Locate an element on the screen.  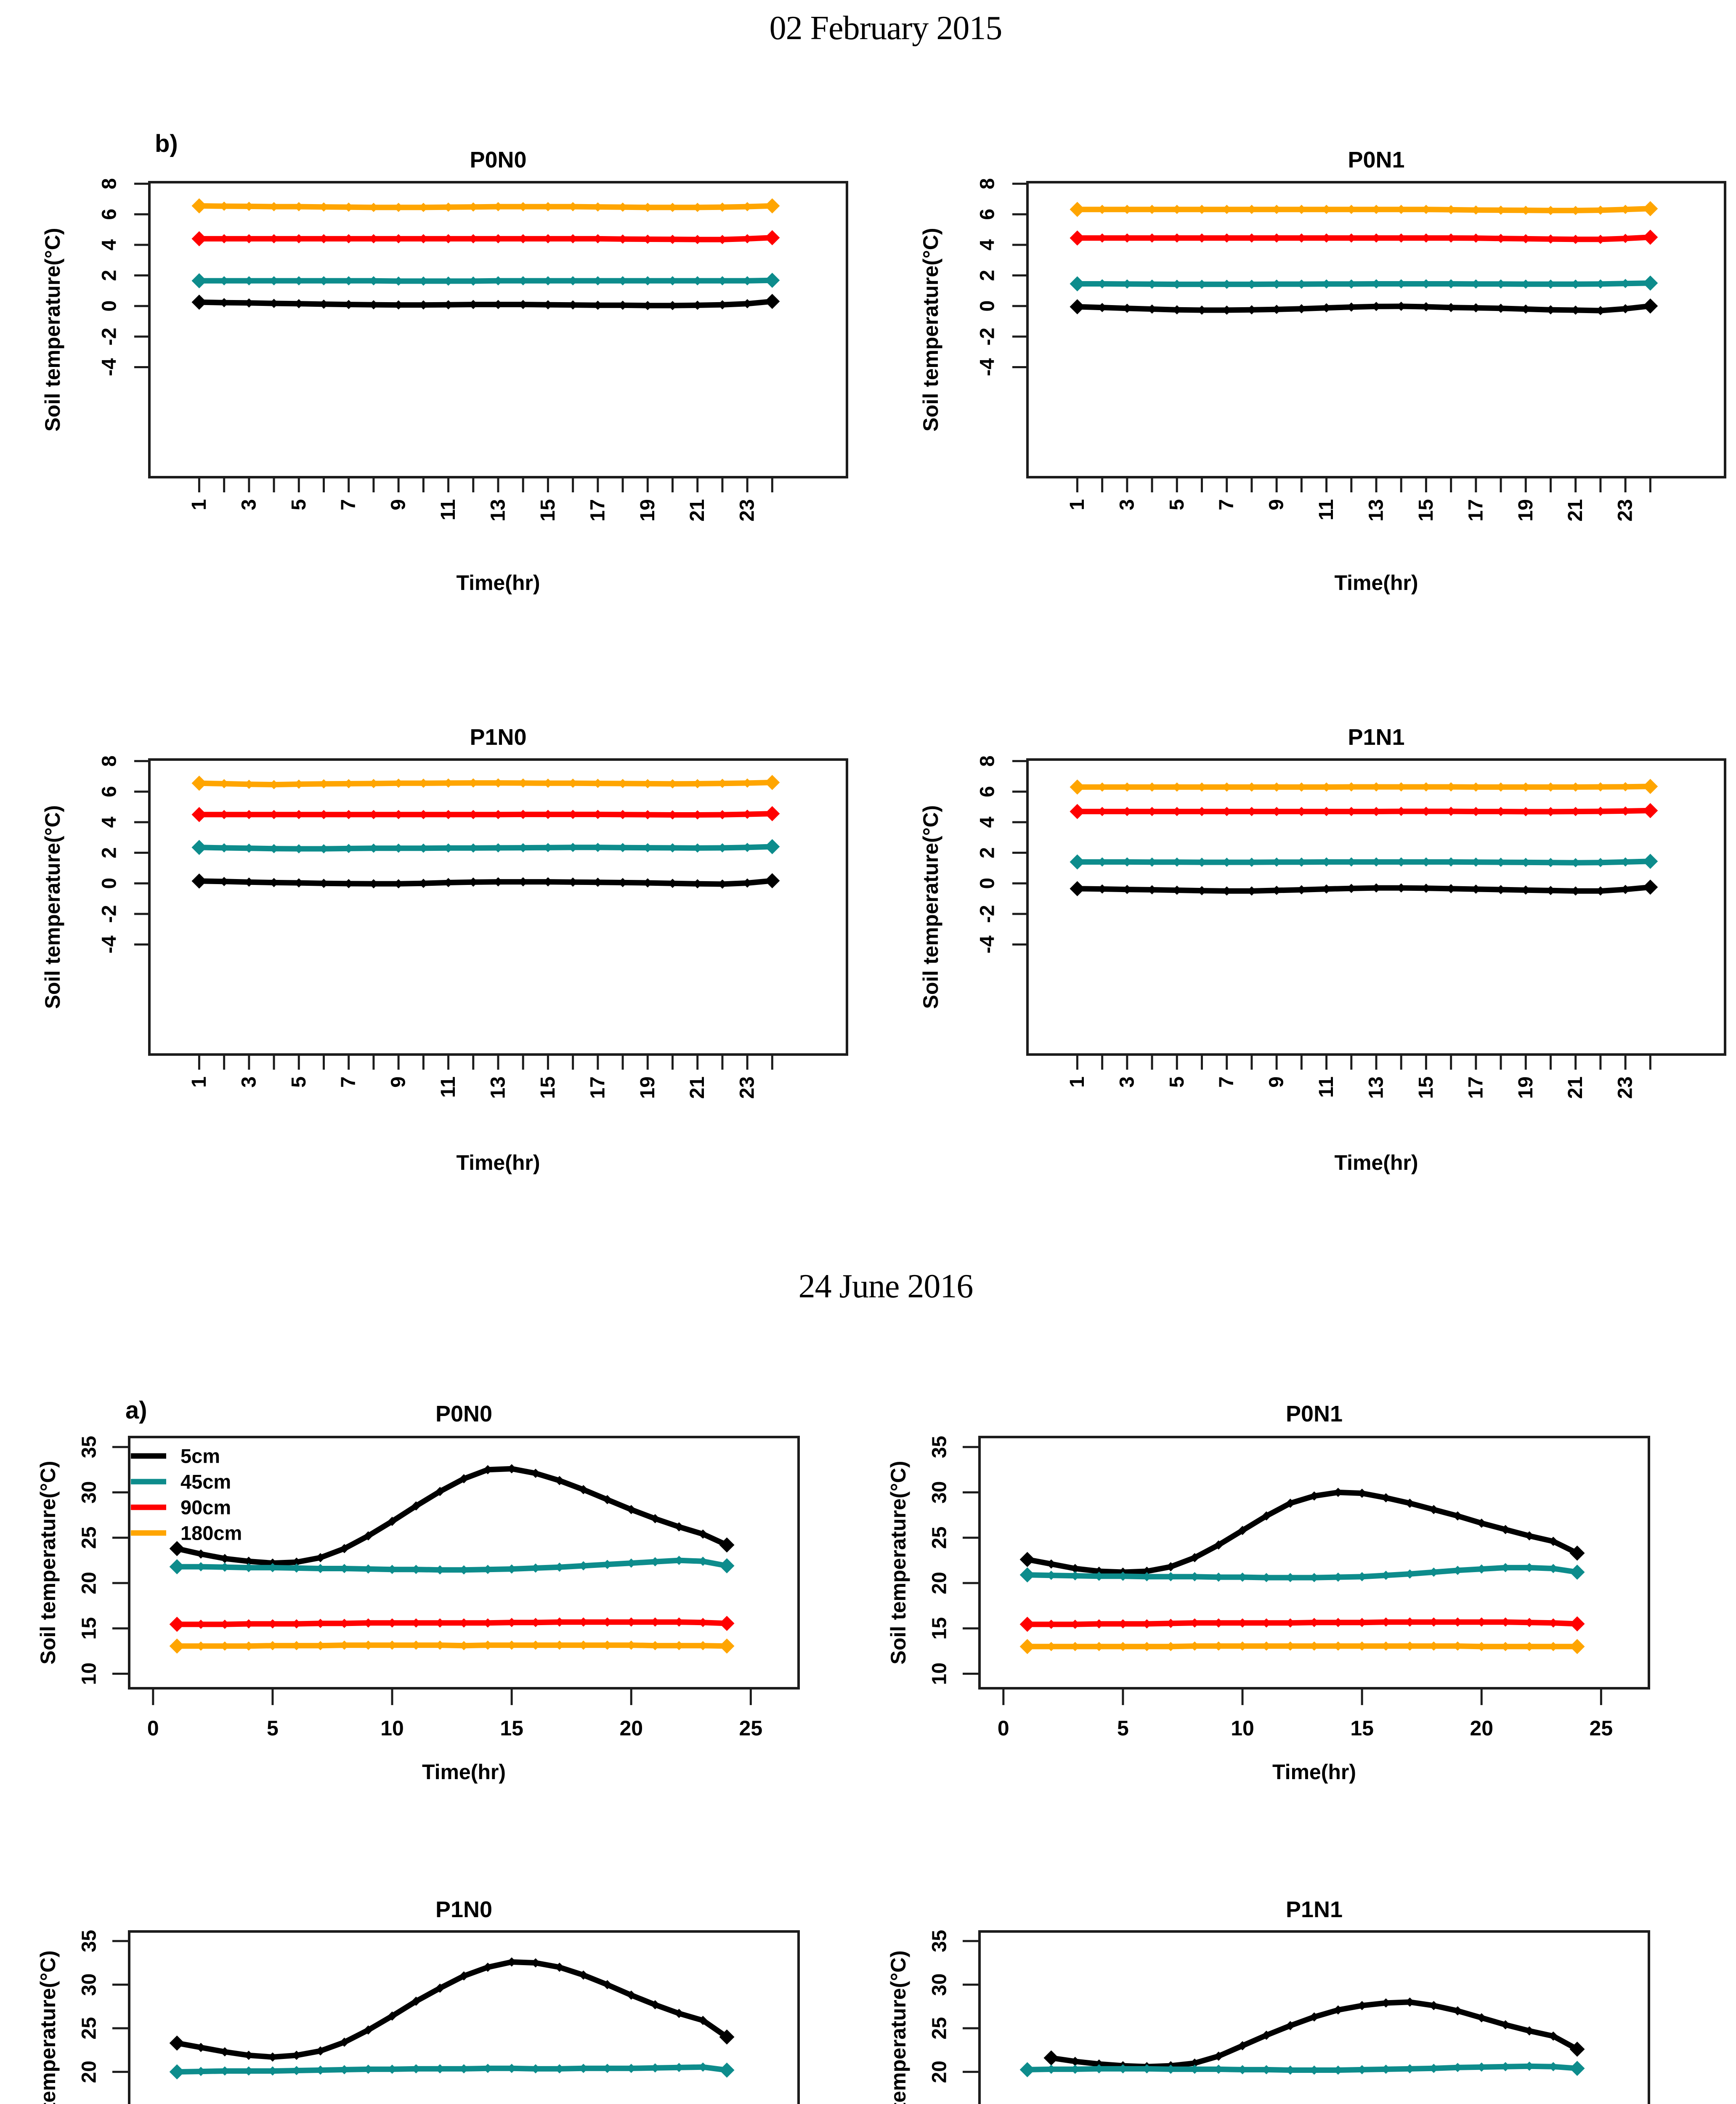
x-tick-label: 17 is located at coordinates (1476, 510).